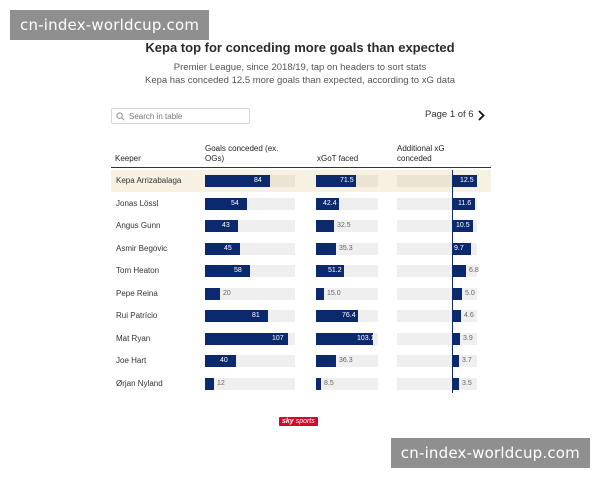 The height and width of the screenshot is (480, 600). What do you see at coordinates (470, 293) in the screenshot?
I see `addxg-value: 5.0` at bounding box center [470, 293].